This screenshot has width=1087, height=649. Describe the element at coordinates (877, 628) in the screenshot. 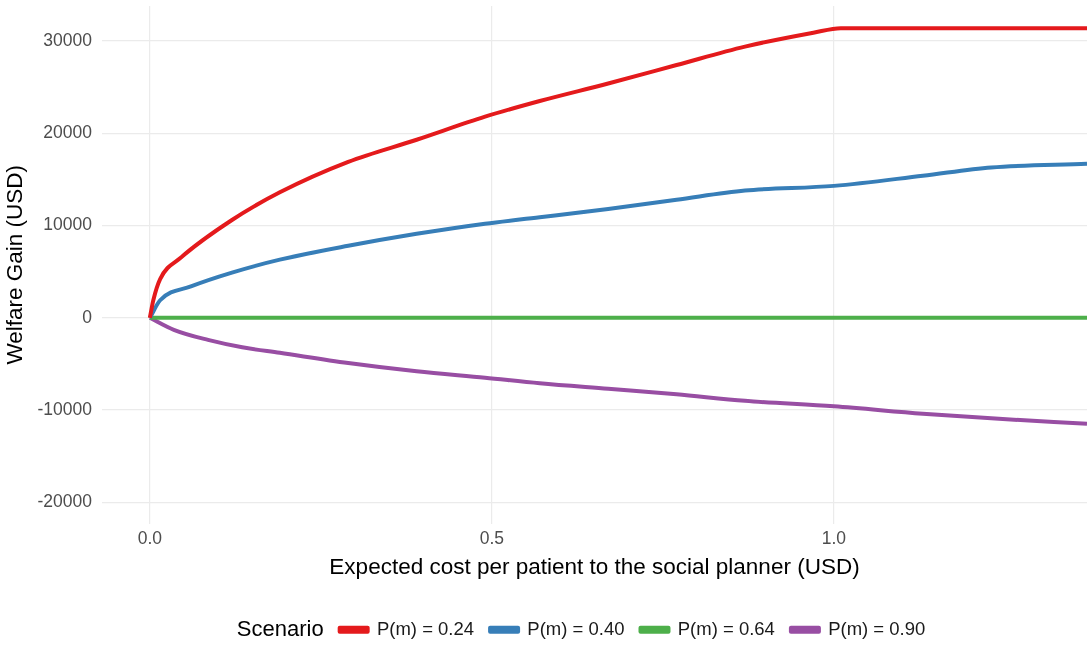

I see `legend-label: P(m) = 0.90` at that location.